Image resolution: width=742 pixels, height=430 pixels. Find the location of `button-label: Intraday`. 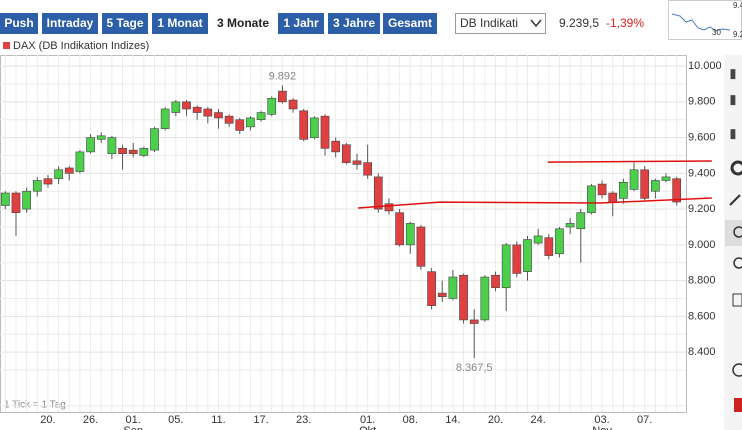

button-label: Intraday is located at coordinates (70, 23).